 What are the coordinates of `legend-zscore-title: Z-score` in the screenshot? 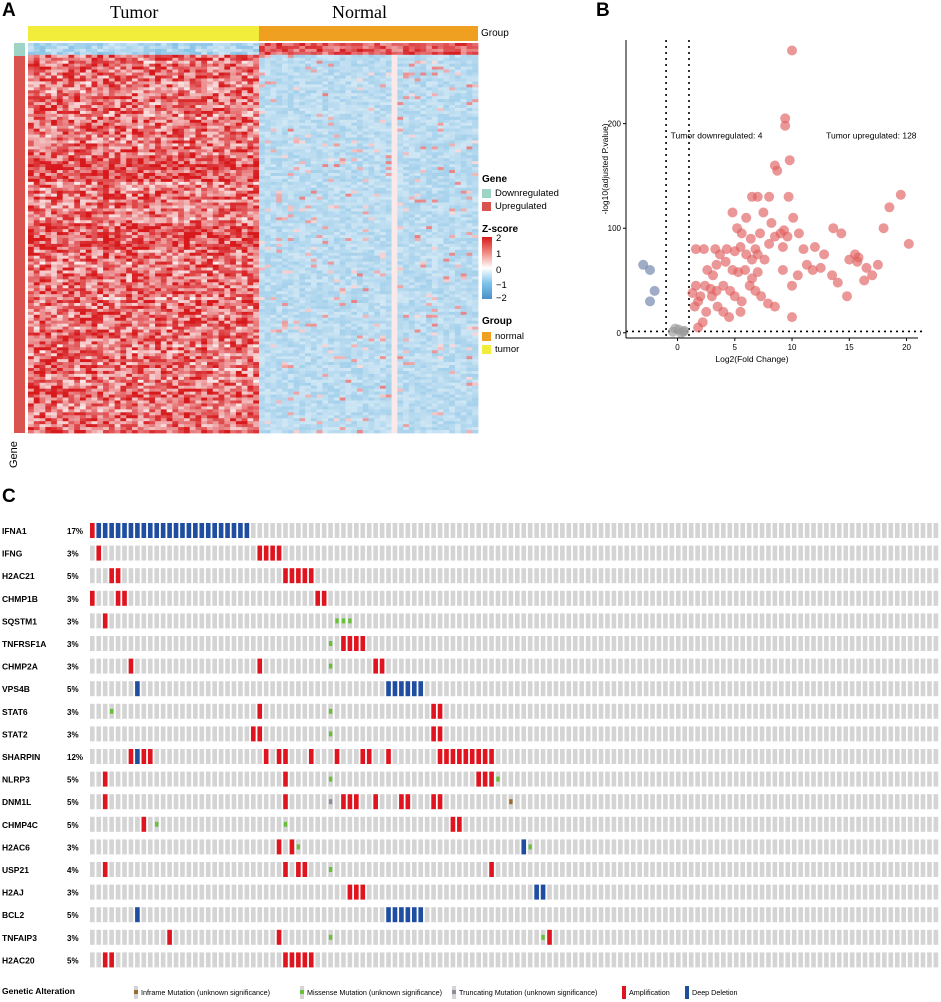 It's located at (500, 229).